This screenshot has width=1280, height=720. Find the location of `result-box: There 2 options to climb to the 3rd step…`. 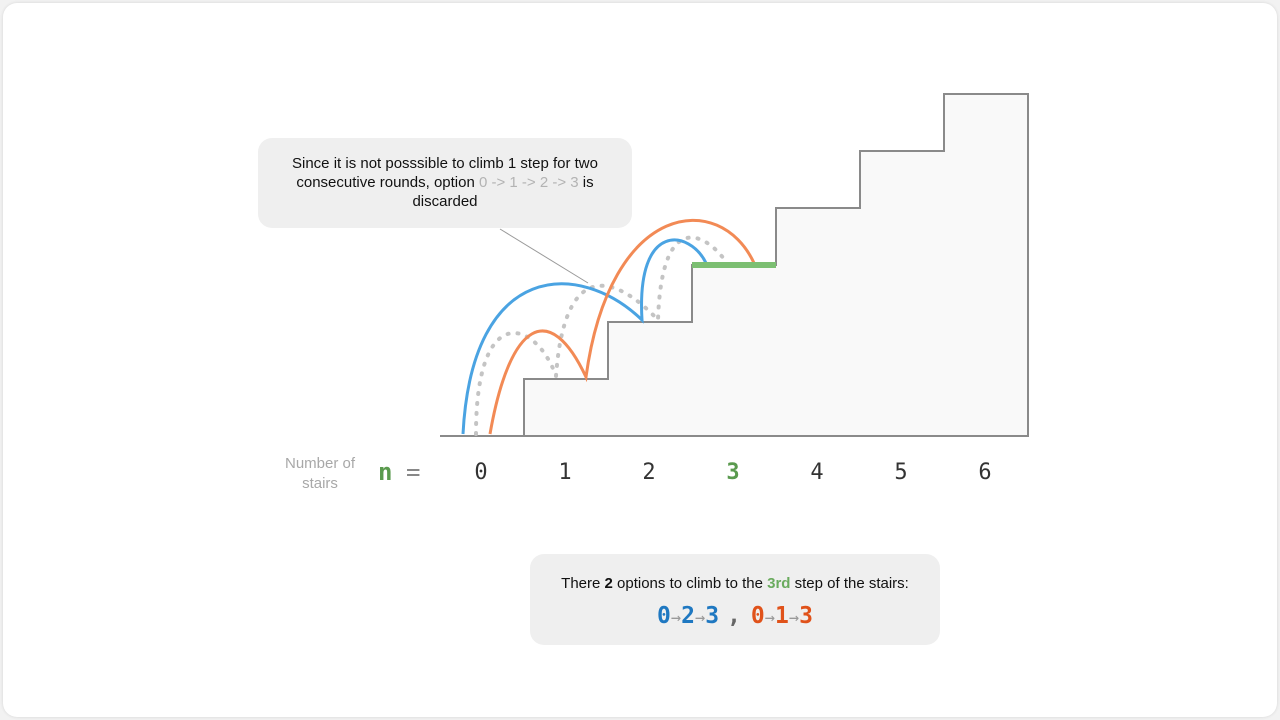

result-box: There 2 options to climb to the 3rd step… is located at coordinates (735, 599).